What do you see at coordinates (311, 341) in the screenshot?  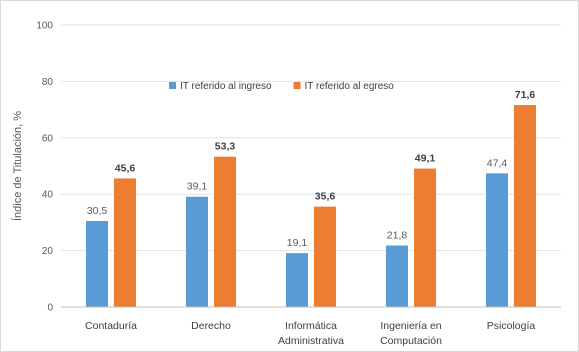 I see `category-label: Administrativa` at bounding box center [311, 341].